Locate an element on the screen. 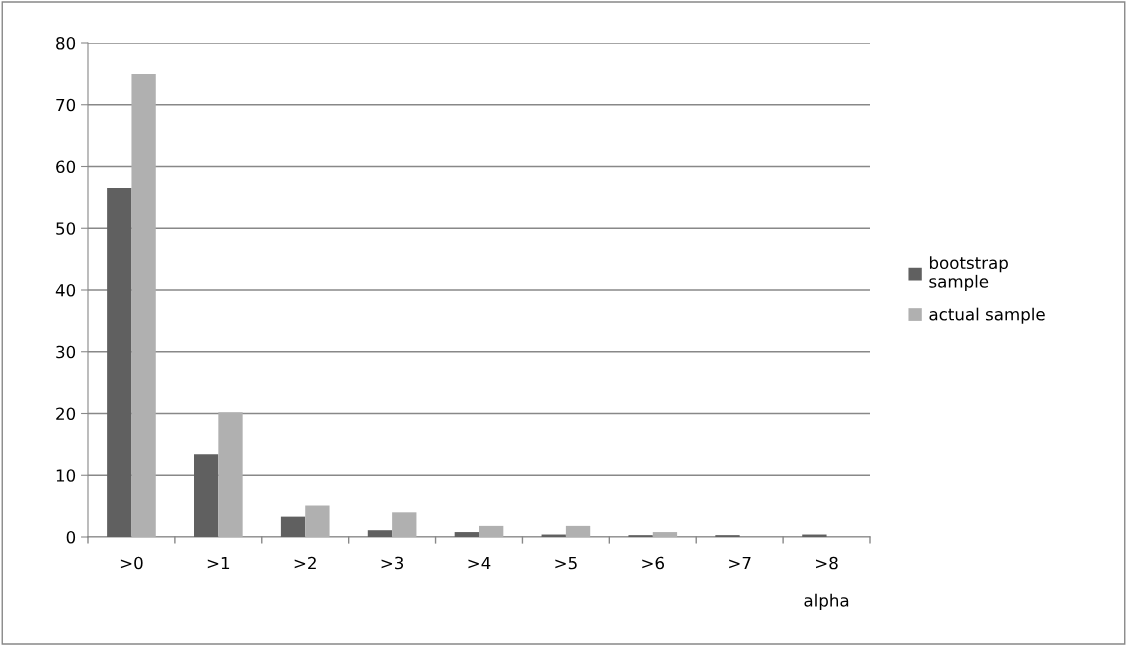  y-tick-label: 70 is located at coordinates (66, 105).